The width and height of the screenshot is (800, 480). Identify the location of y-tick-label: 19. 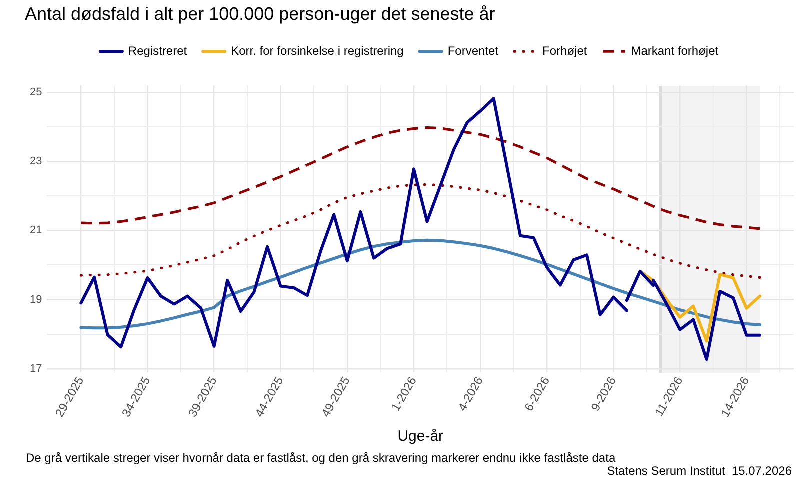
(36, 300).